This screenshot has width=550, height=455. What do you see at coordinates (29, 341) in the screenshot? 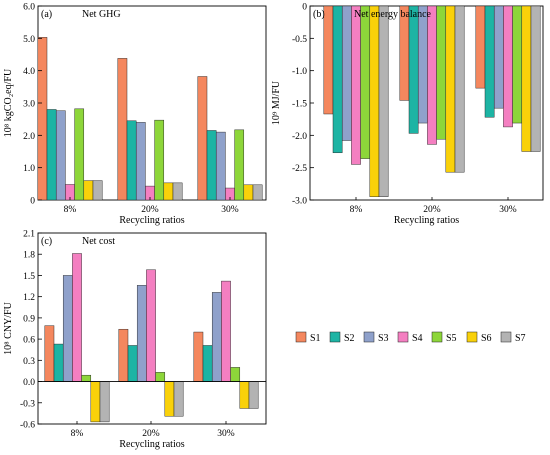
I see `y-tick-label: 0.6` at bounding box center [29, 341].